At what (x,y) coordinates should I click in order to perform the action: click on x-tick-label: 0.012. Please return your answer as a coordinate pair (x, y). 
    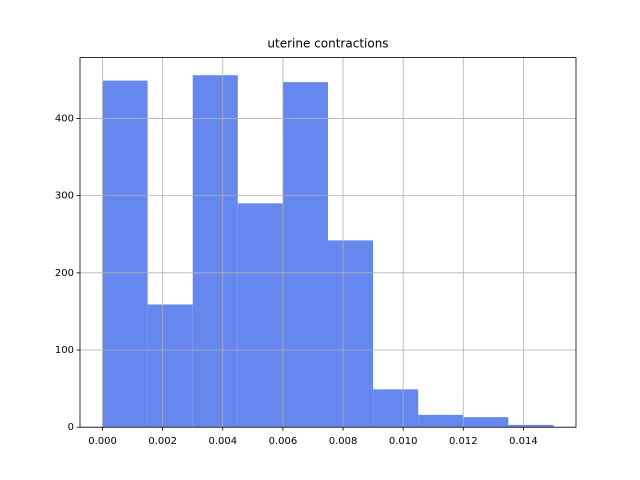
    Looking at the image, I should click on (463, 441).